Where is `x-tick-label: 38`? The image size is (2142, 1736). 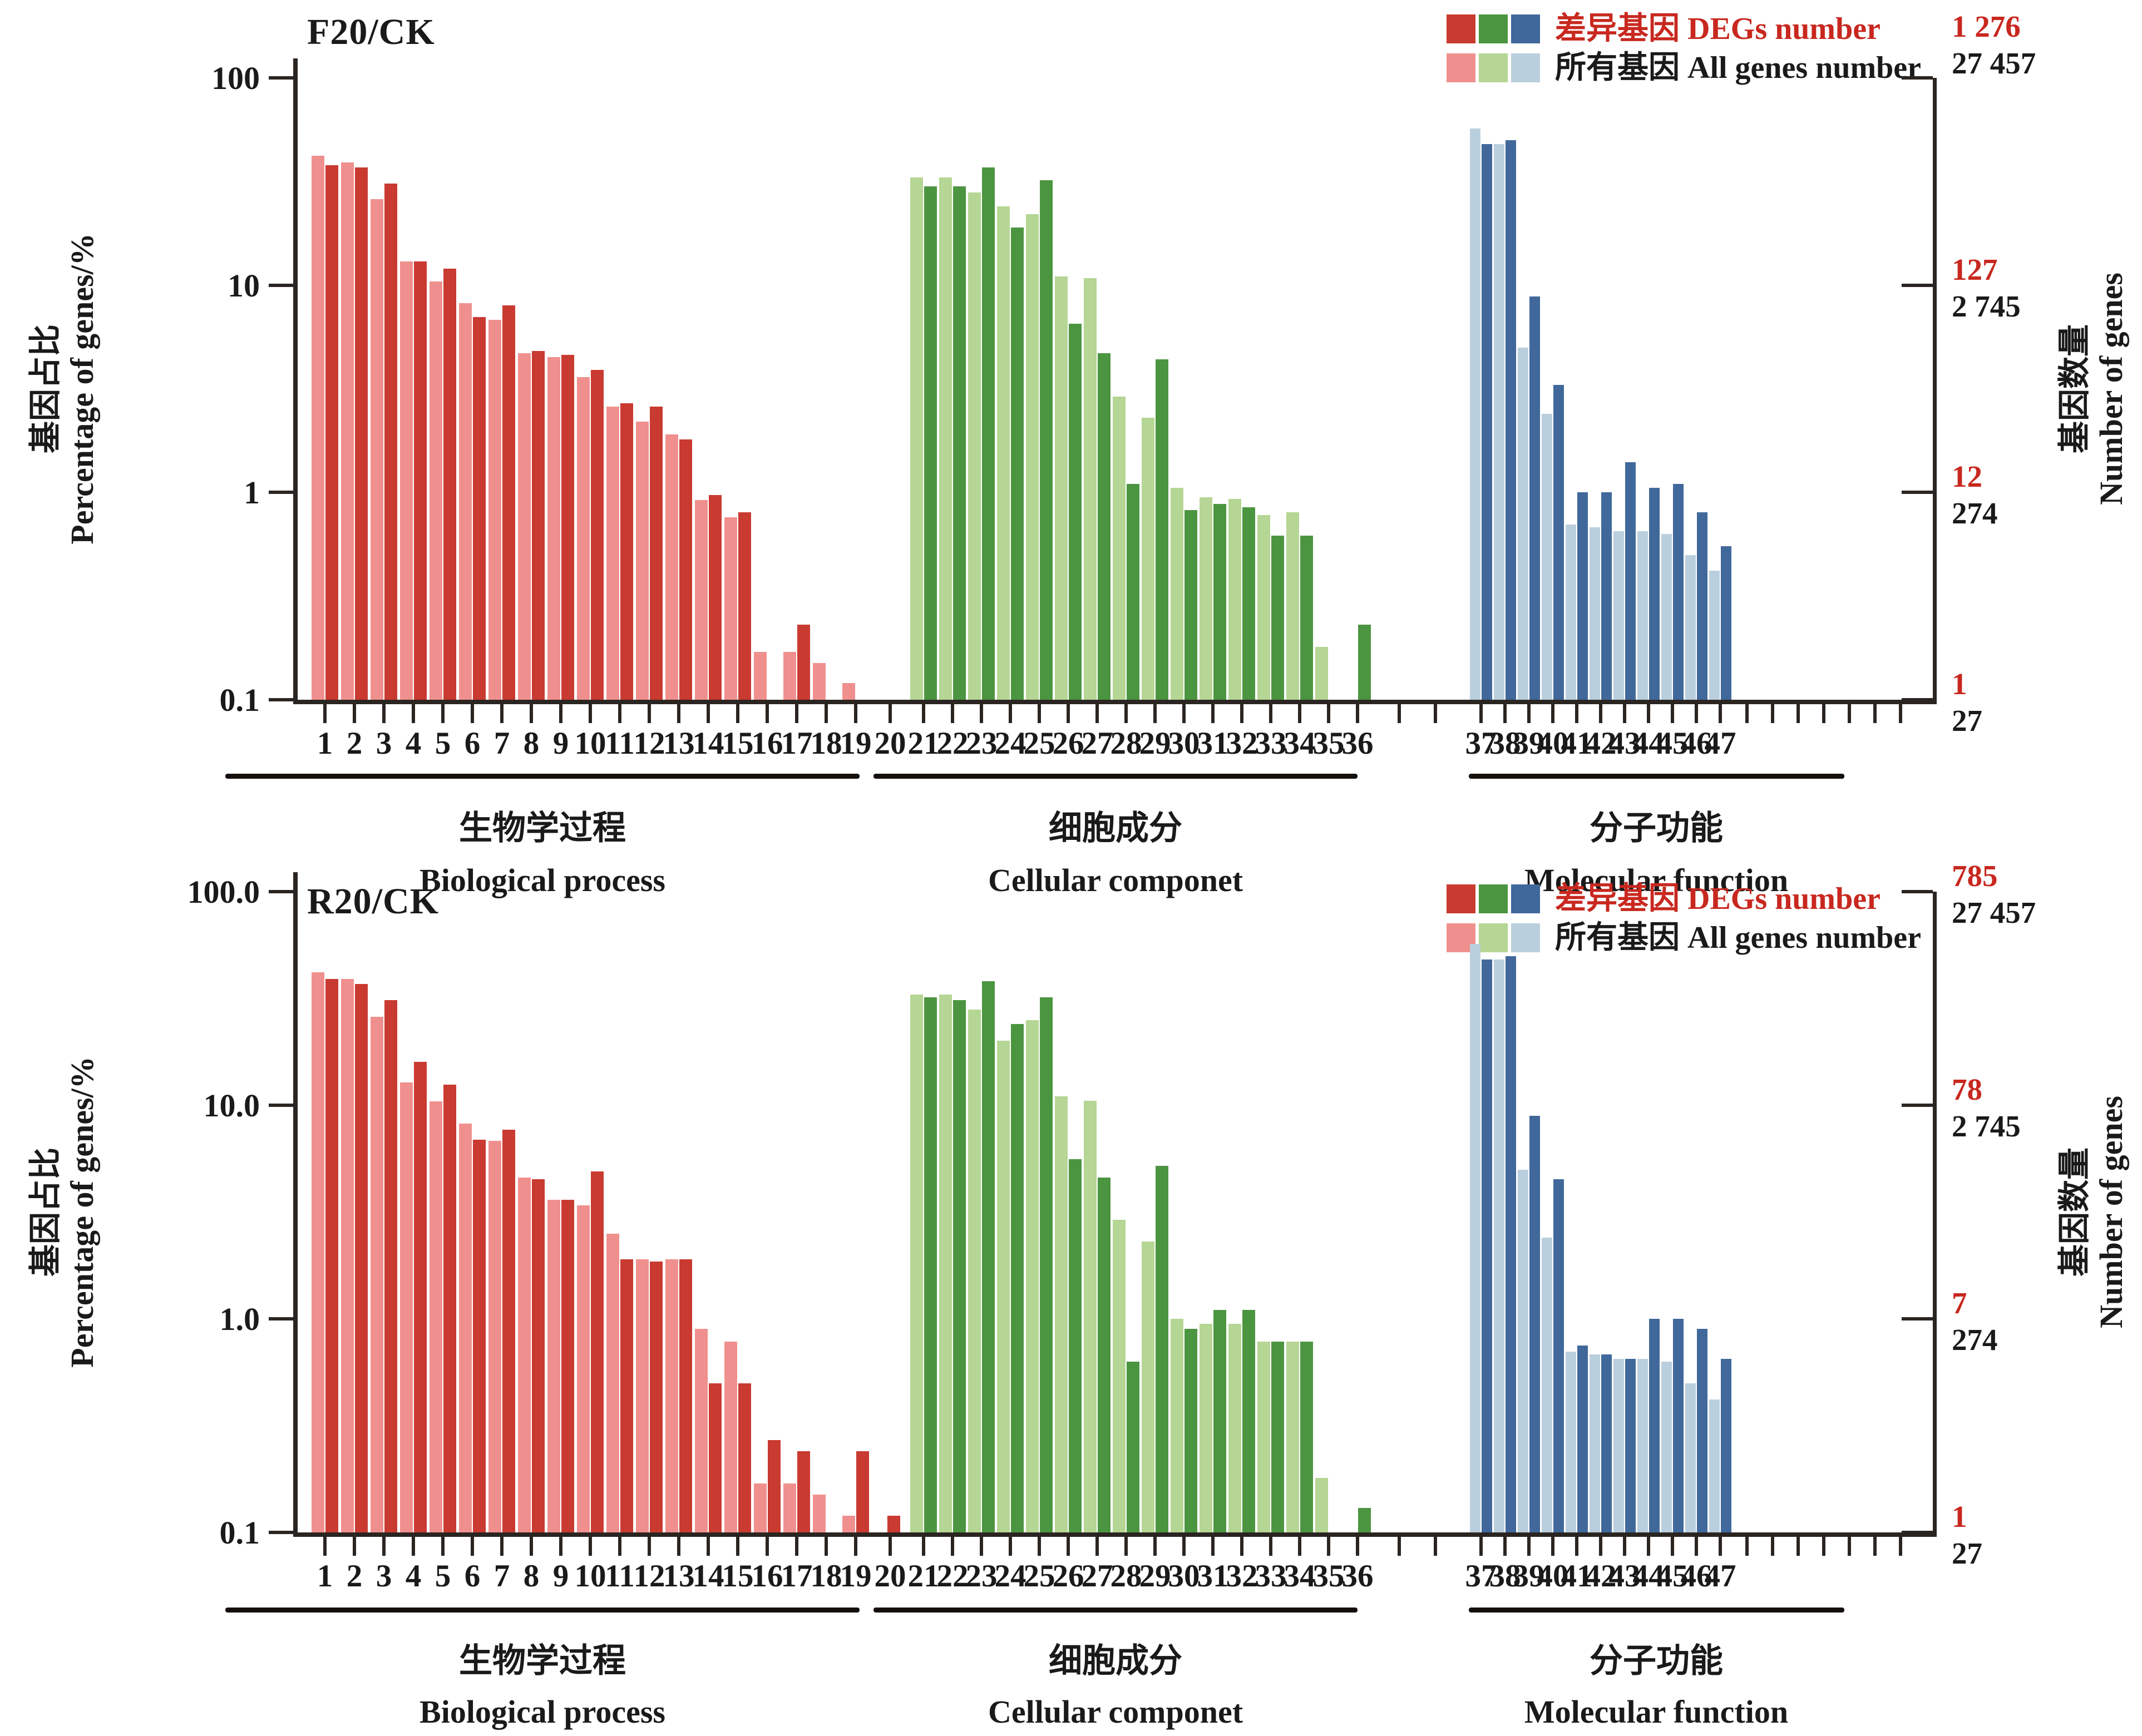 x-tick-label: 38 is located at coordinates (1505, 1576).